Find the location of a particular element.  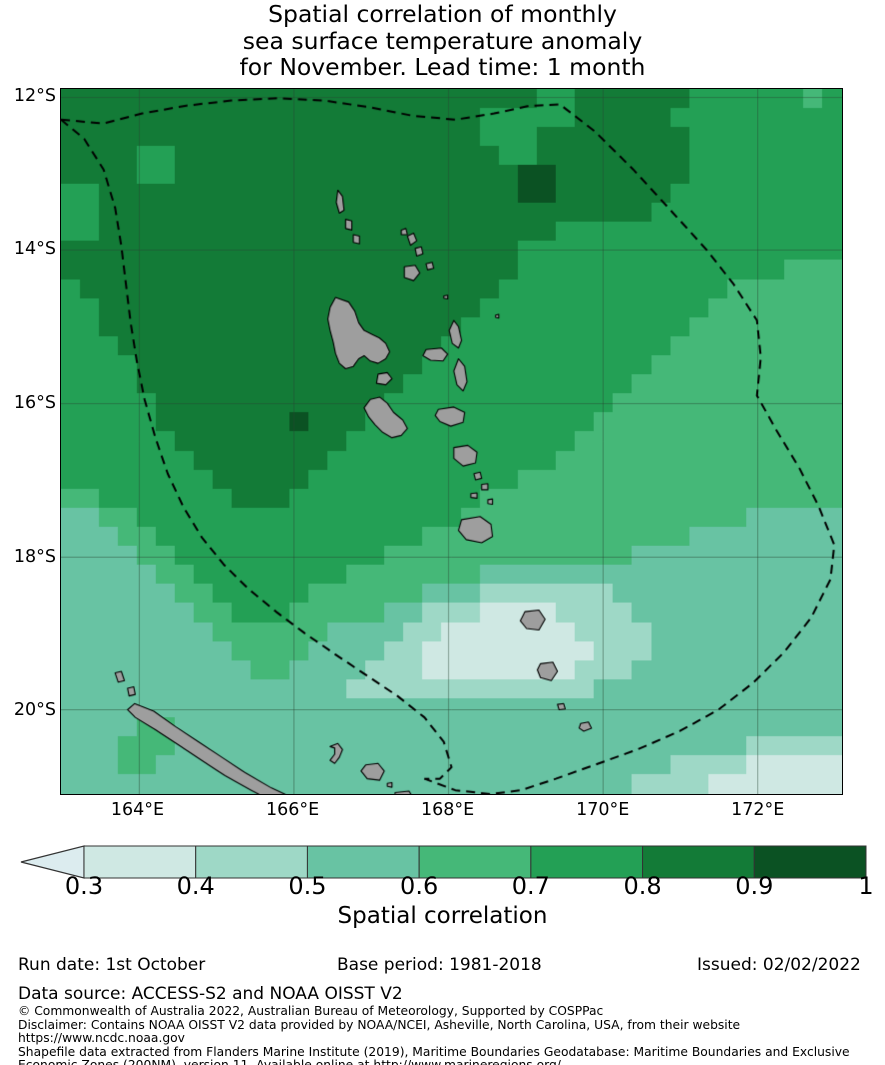

colorbar-swatches is located at coordinates (443, 862).